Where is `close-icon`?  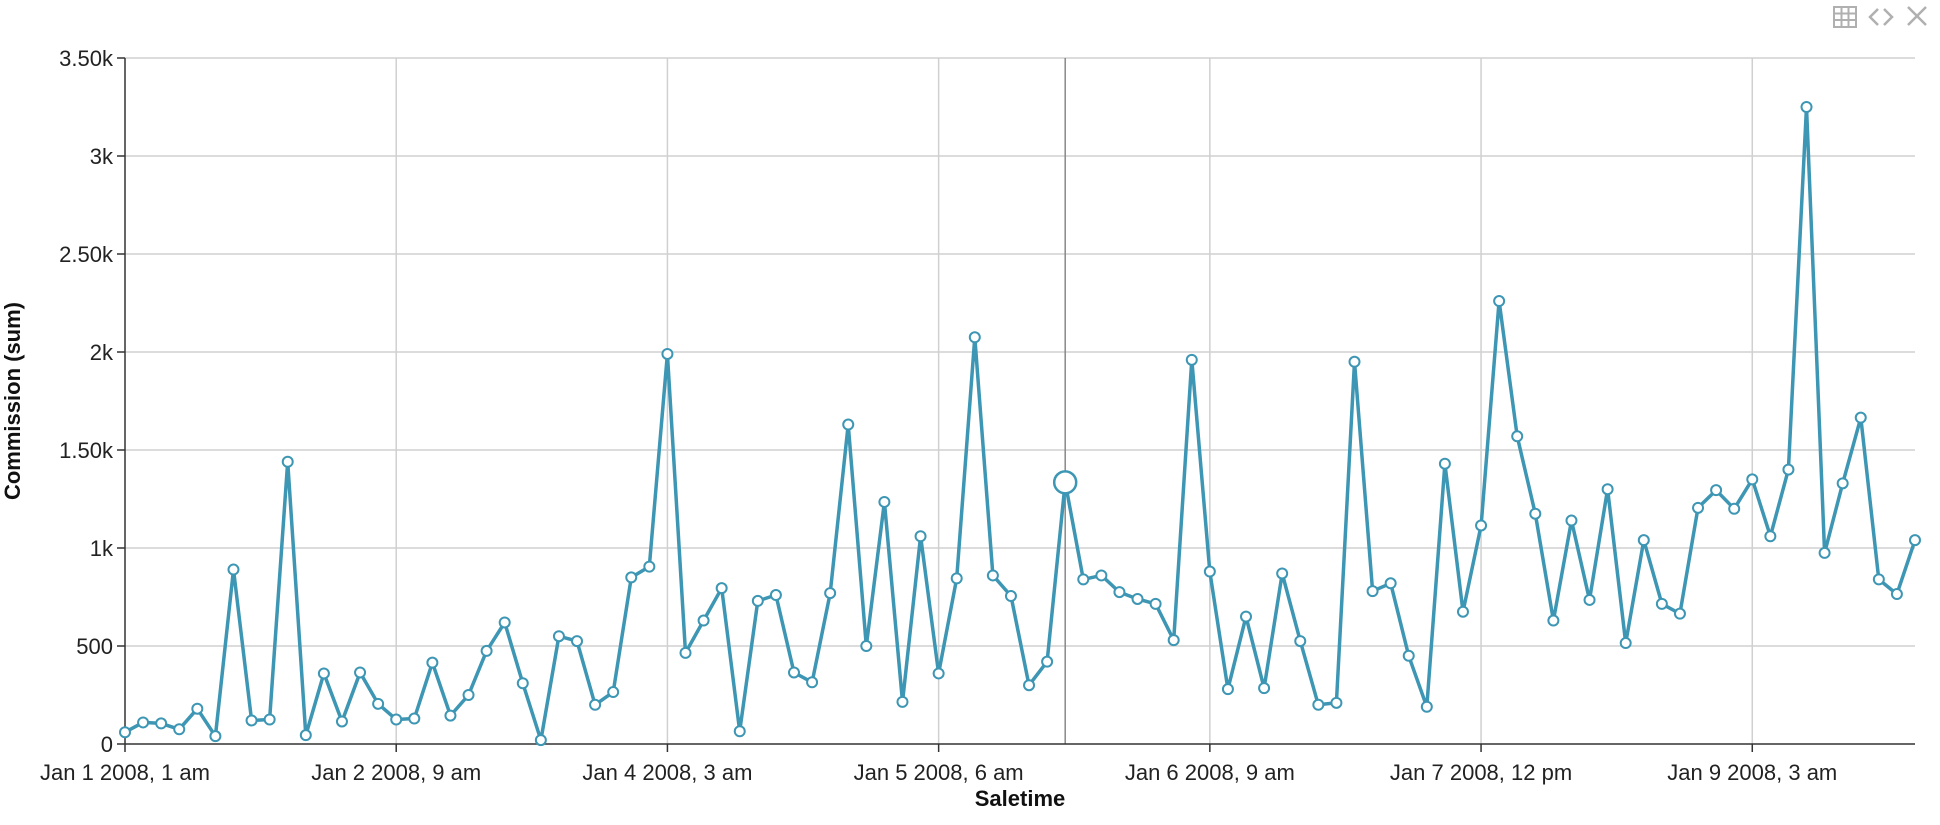
close-icon is located at coordinates (1917, 19).